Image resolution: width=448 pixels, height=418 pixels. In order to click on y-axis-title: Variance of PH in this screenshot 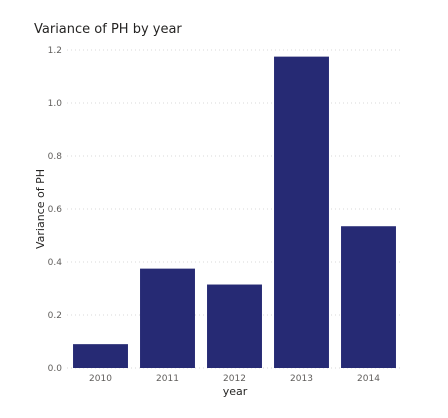, I will do `click(40, 209)`.